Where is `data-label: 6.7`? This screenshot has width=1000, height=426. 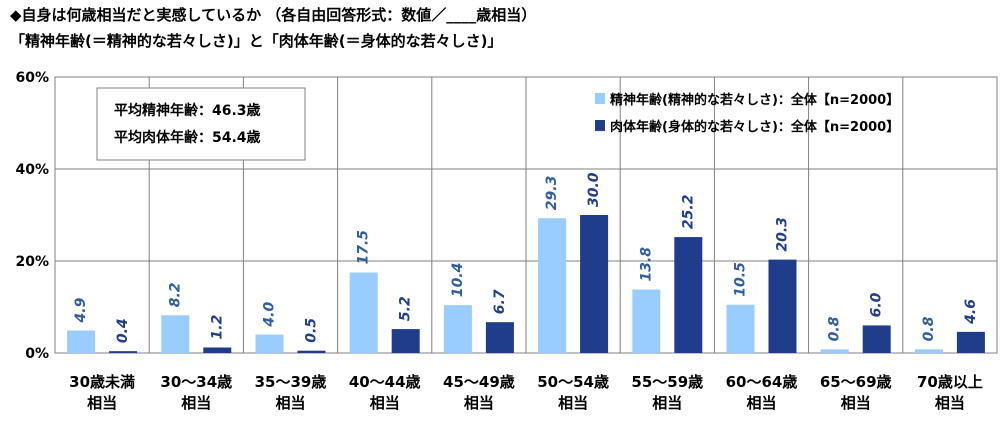
data-label: 6.7 is located at coordinates (500, 301).